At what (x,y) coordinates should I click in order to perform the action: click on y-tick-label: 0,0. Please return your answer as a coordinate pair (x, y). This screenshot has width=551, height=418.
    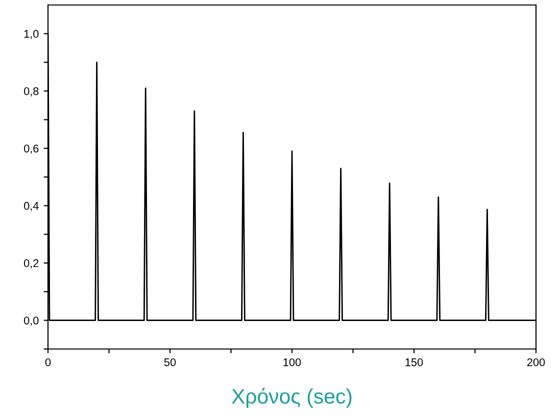
    Looking at the image, I should click on (31, 321).